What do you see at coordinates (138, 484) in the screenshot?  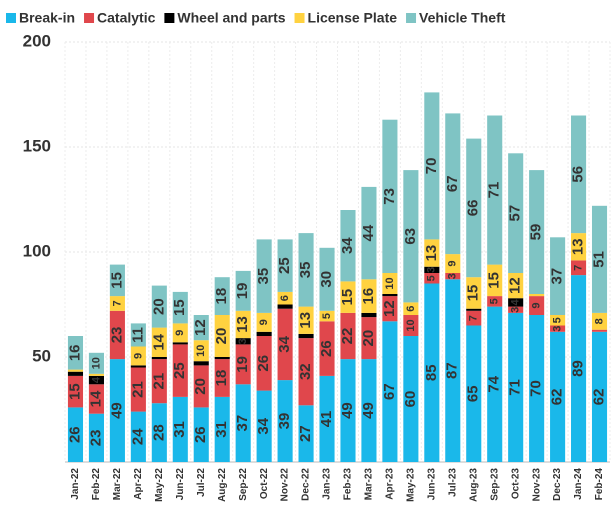 I see `x-tick-label: Apr-22` at bounding box center [138, 484].